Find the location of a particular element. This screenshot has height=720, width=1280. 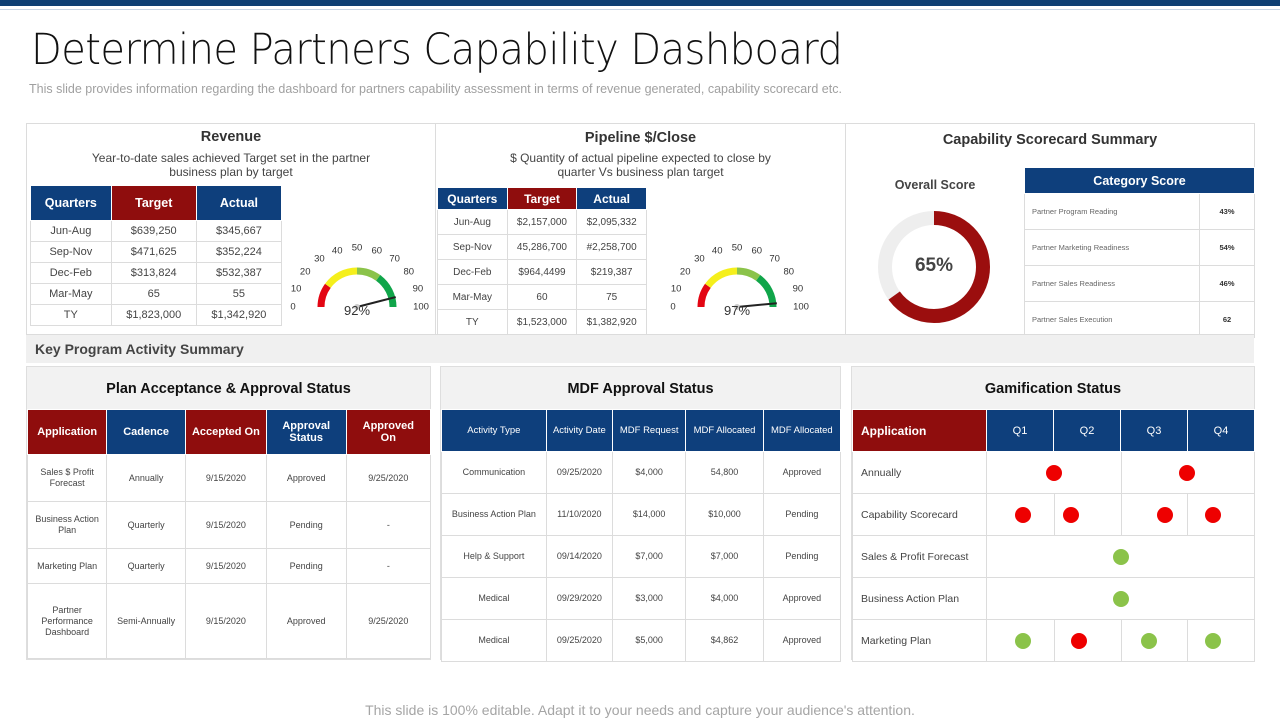

col-q1: Q1 is located at coordinates (1020, 430).